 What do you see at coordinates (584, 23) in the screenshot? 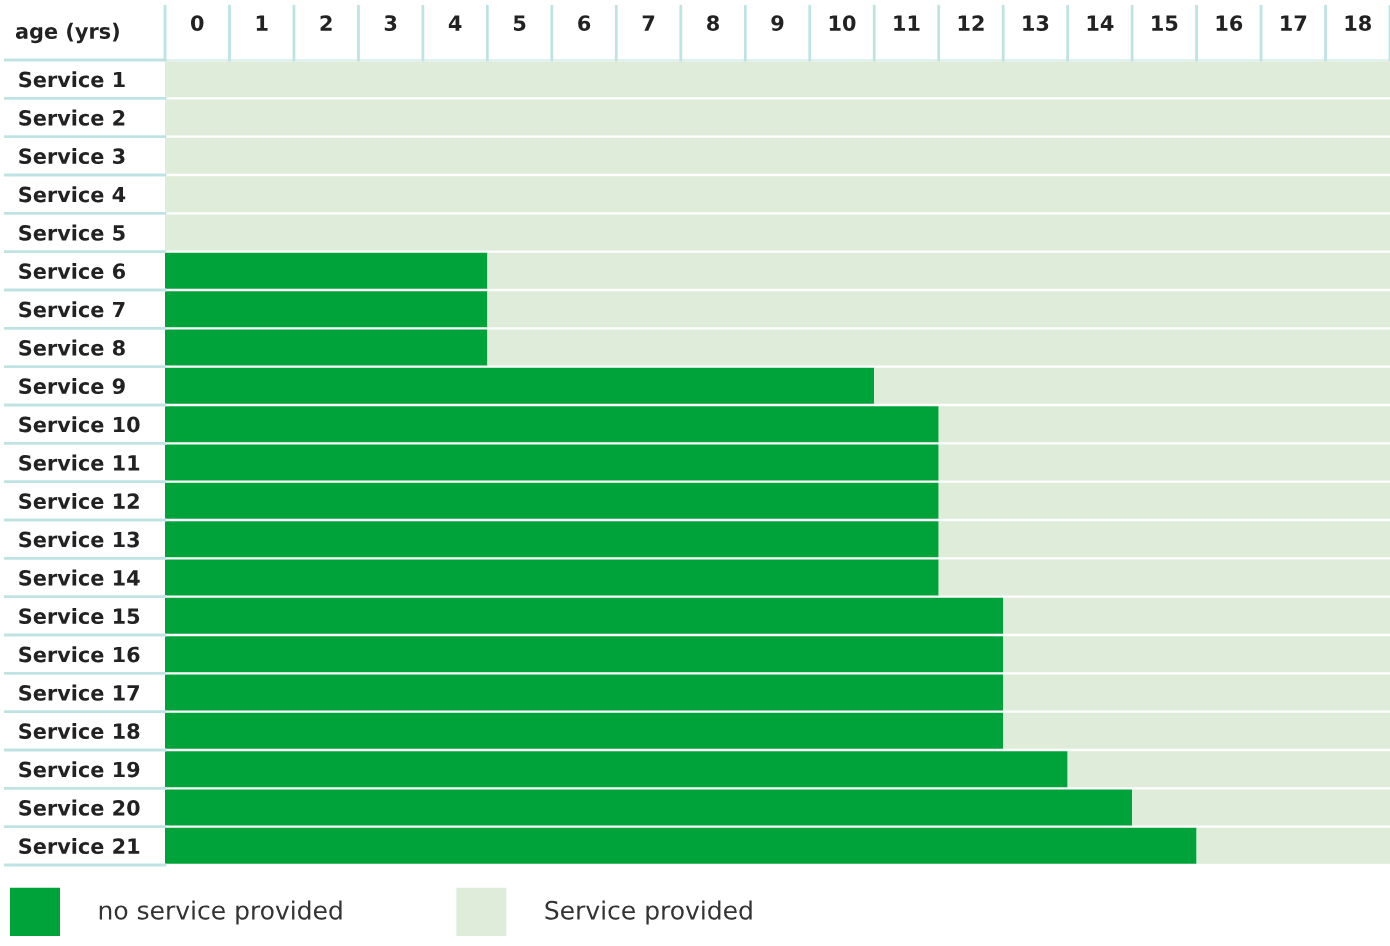
I see `x-tick-label: 6` at bounding box center [584, 23].